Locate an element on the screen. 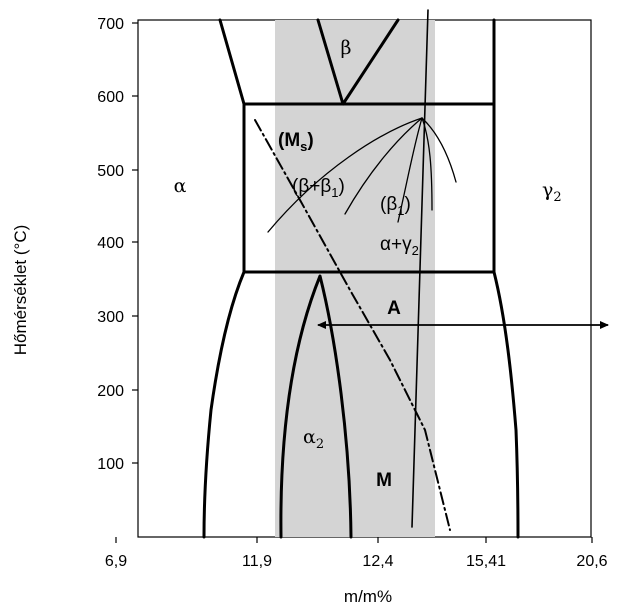 The height and width of the screenshot is (611, 618). region-label-beta1-main: (β is located at coordinates (388, 204).